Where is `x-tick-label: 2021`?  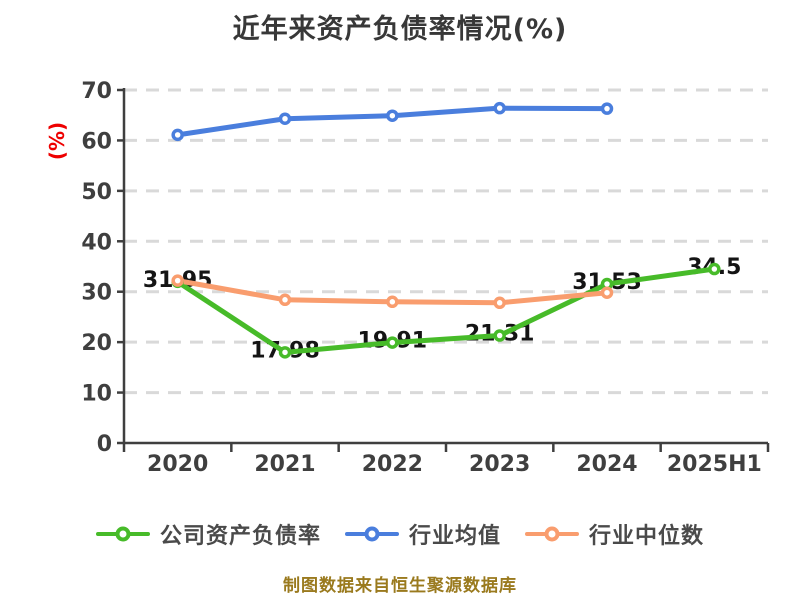
x-tick-label: 2021 is located at coordinates (284, 464).